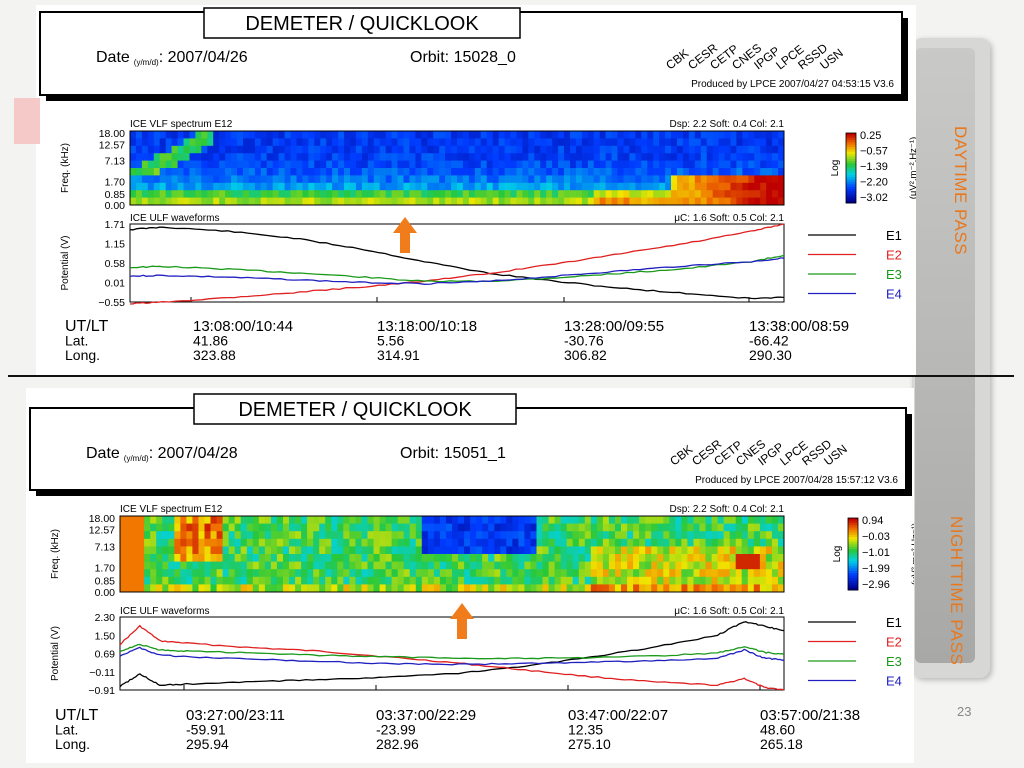 The image size is (1024, 768). What do you see at coordinates (181, 124) in the screenshot?
I see `vlf-title: ICE VLF spectrum E12` at bounding box center [181, 124].